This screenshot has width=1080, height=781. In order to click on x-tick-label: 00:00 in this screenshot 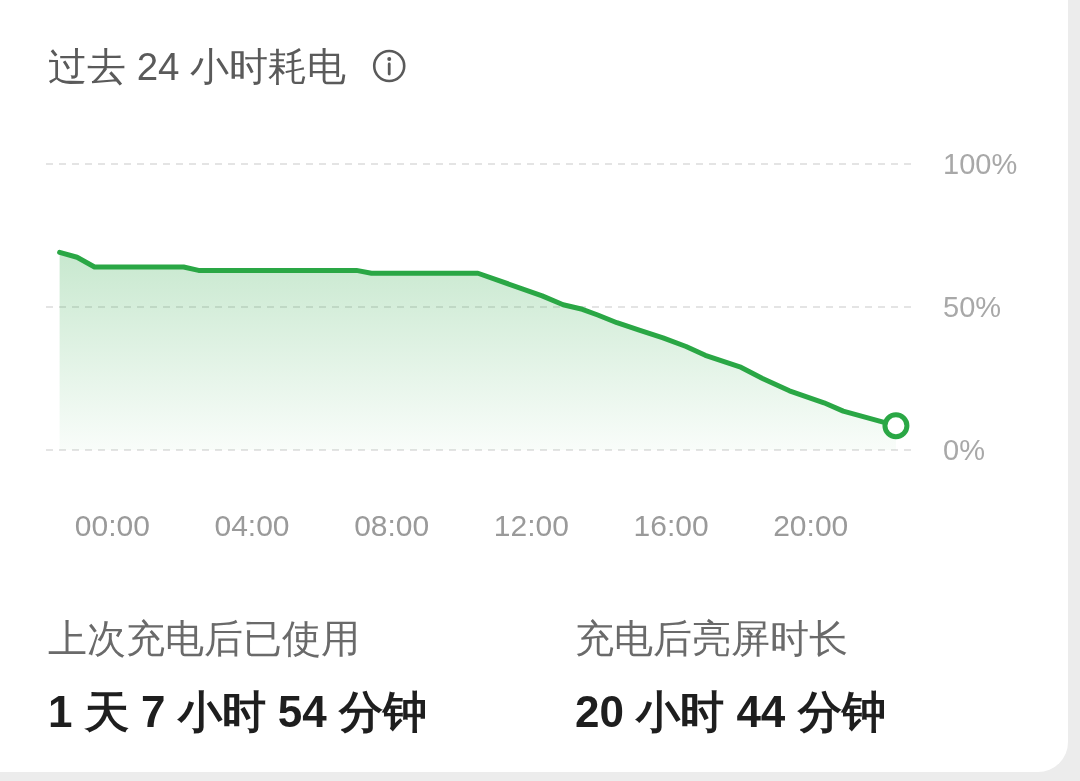, I will do `click(112, 525)`.